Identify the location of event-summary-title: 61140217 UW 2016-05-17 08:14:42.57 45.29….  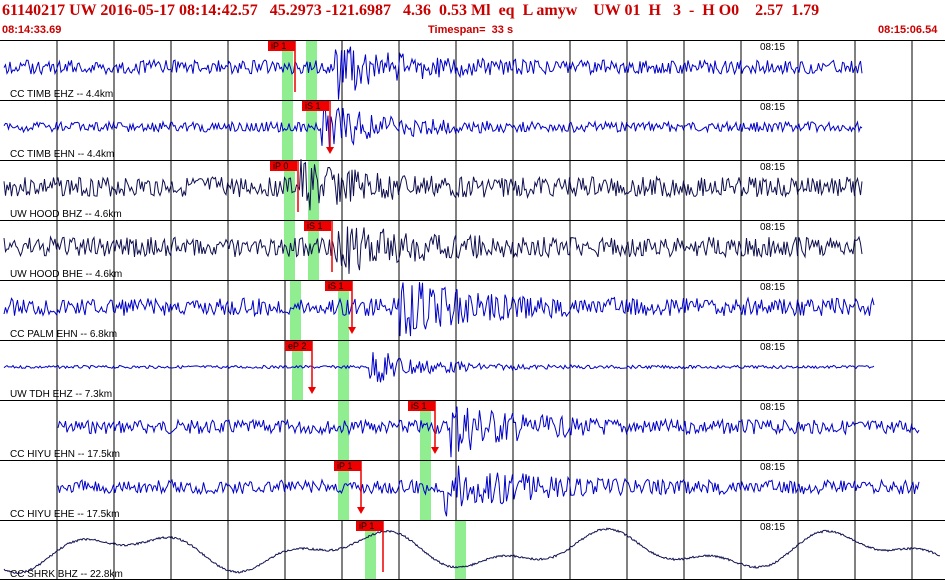
(411, 10).